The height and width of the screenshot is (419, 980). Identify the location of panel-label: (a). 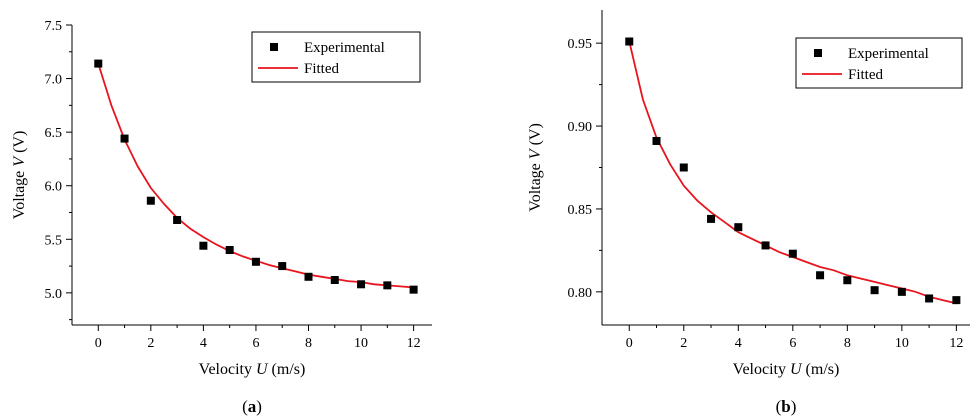
(252, 406).